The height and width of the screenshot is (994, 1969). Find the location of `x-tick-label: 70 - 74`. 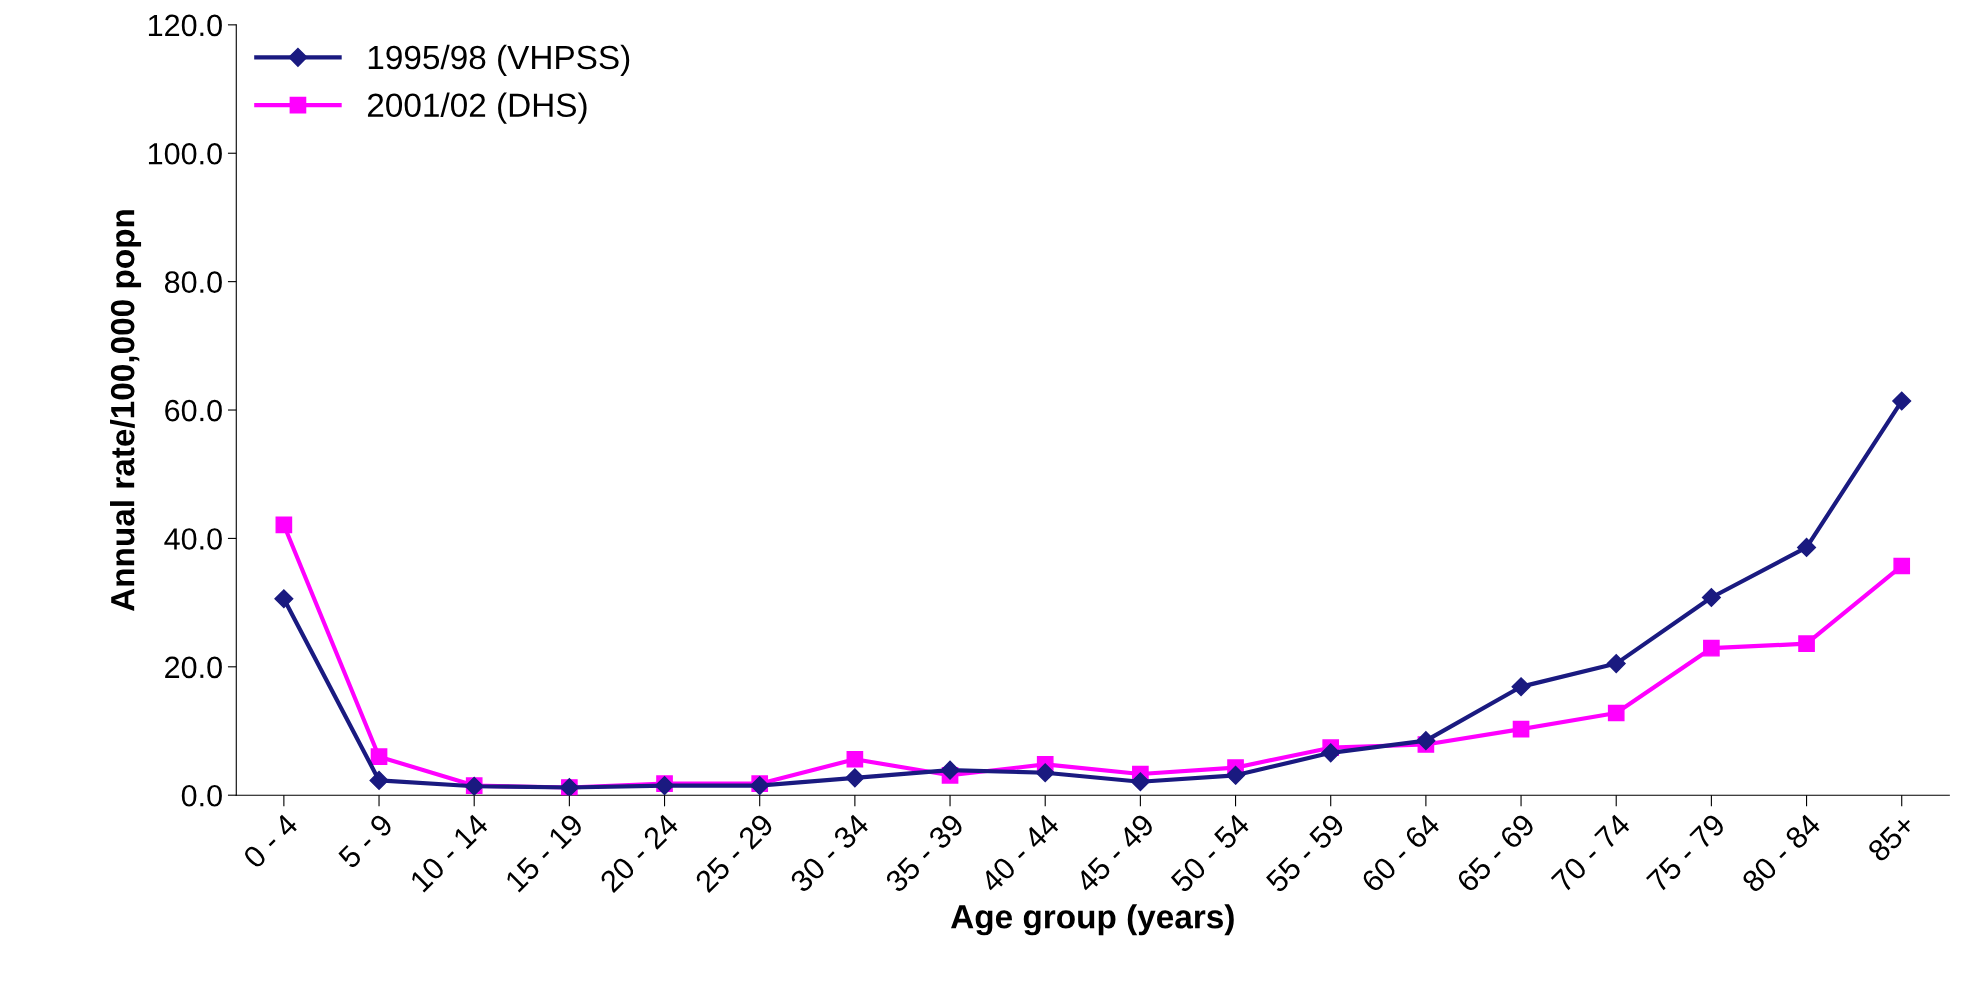

x-tick-label: 70 - 74 is located at coordinates (1591, 853).